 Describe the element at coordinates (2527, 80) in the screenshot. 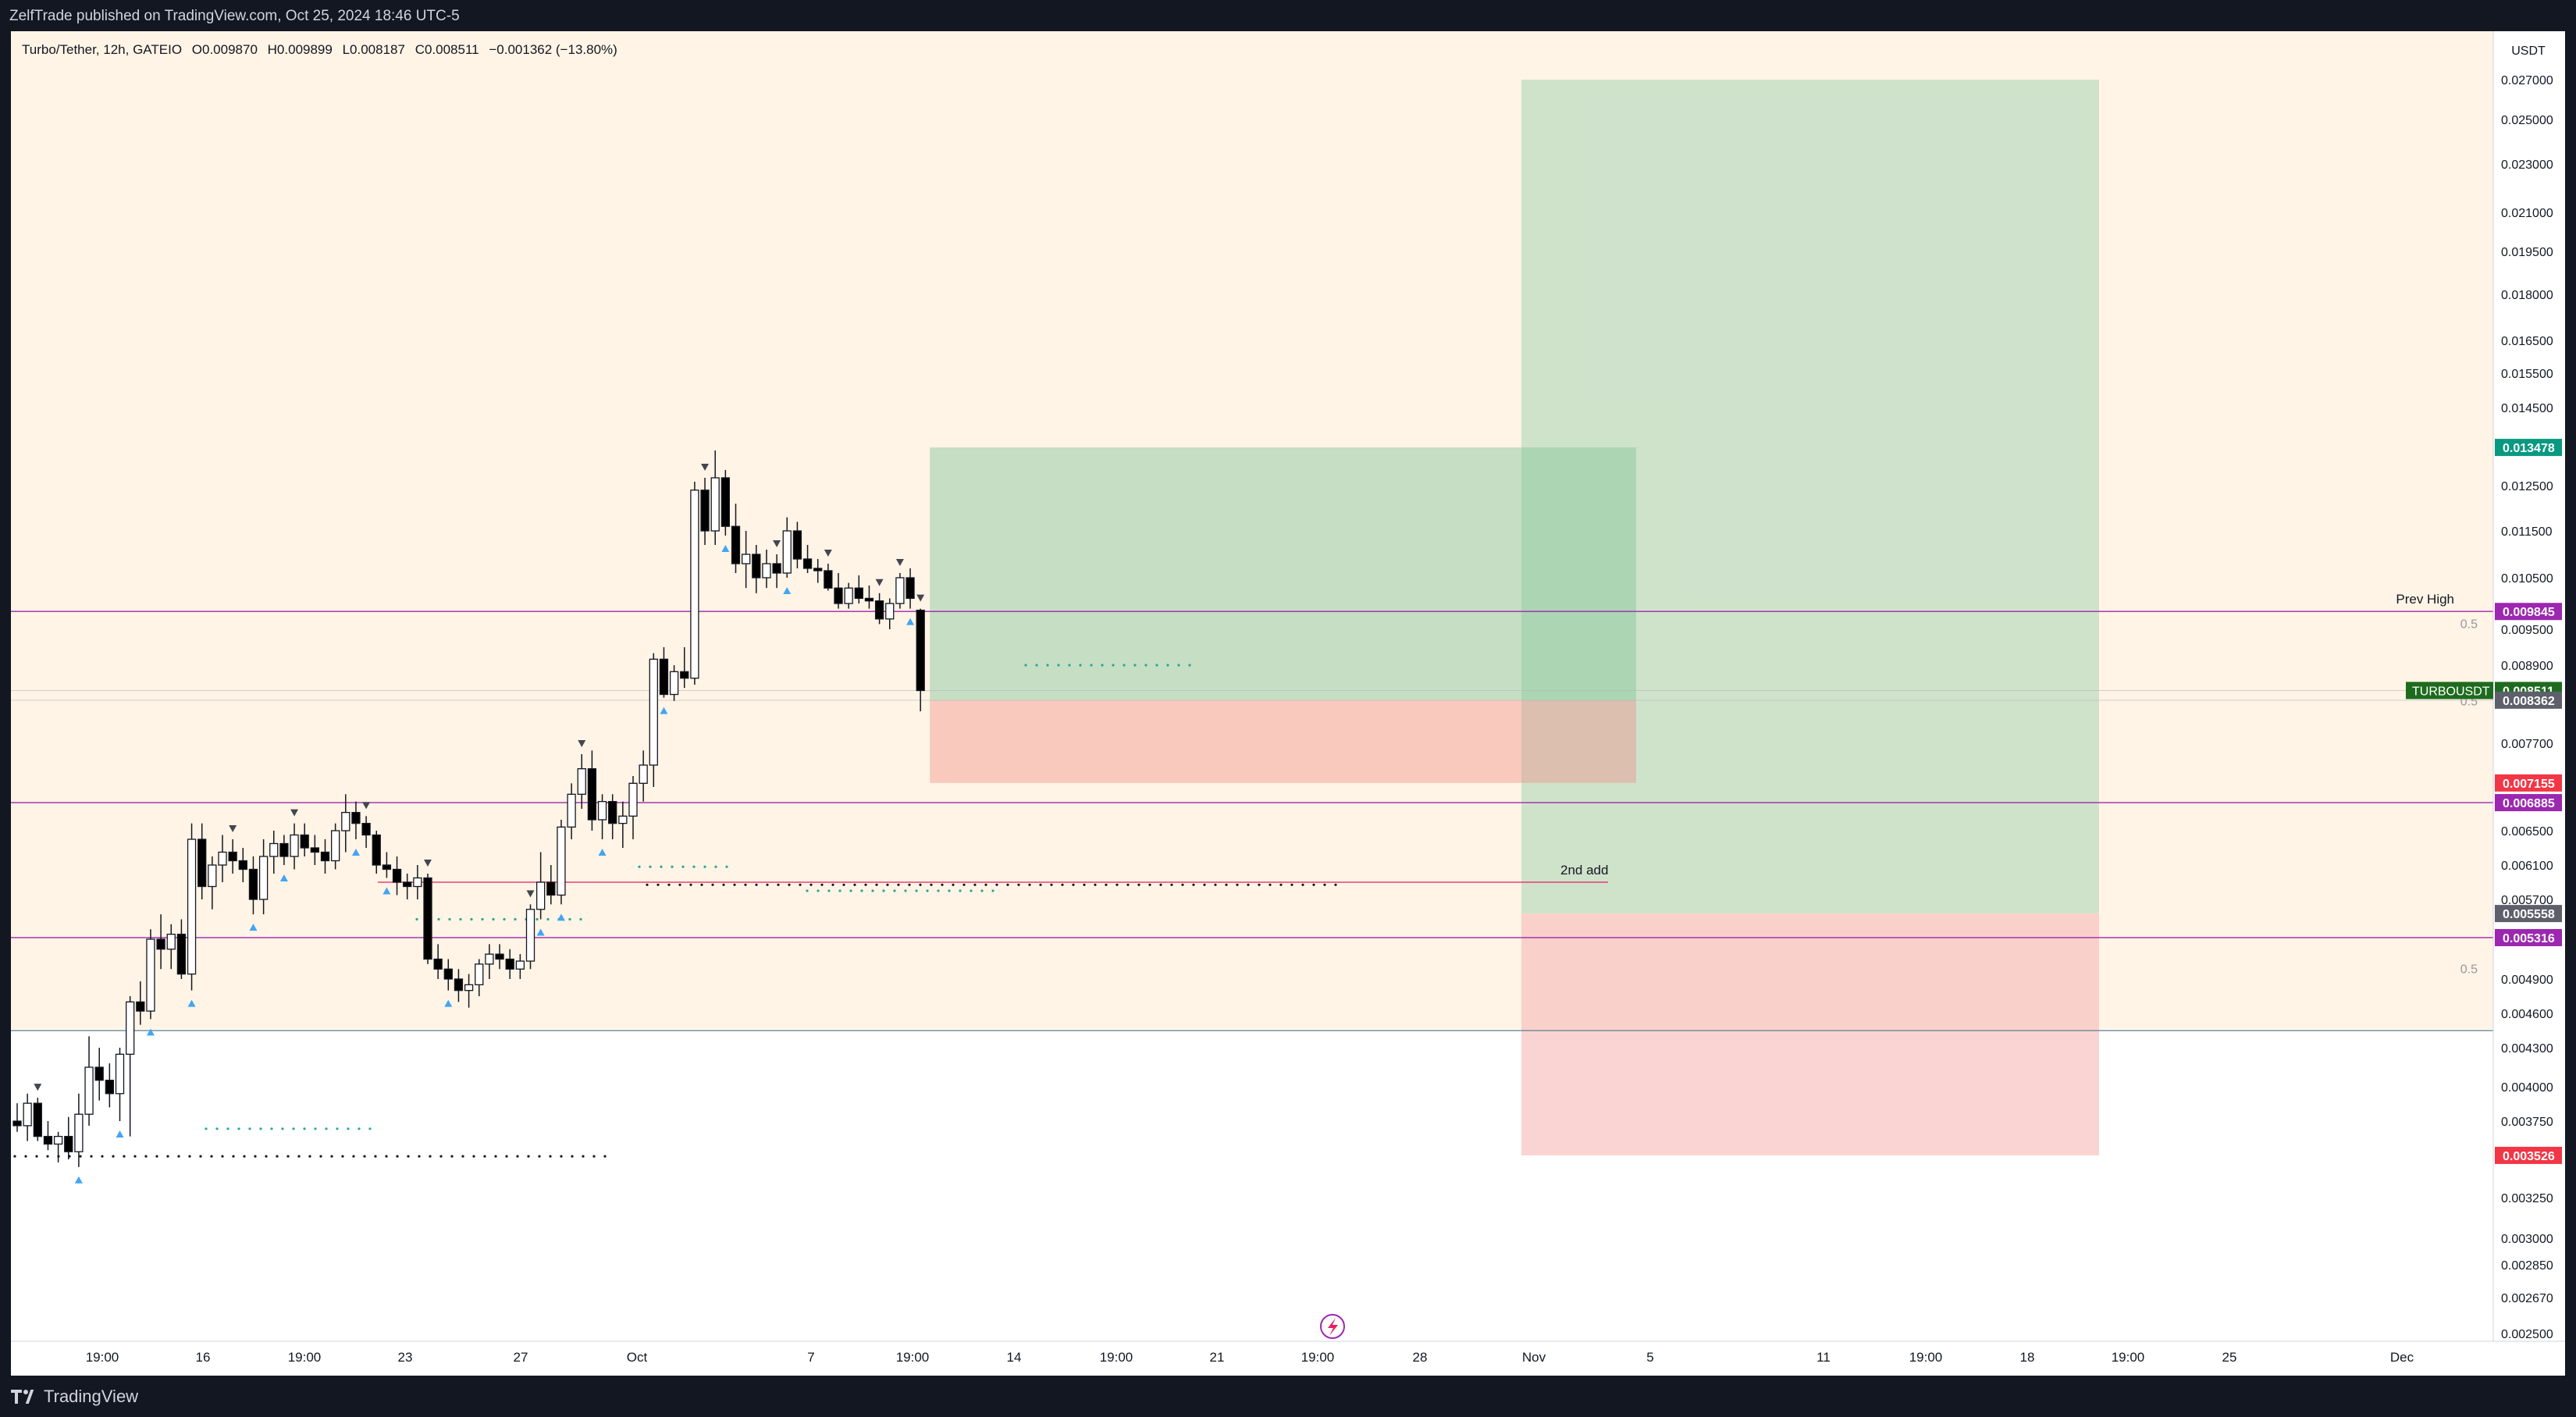

I see `price-tick-label: 0.027000` at that location.